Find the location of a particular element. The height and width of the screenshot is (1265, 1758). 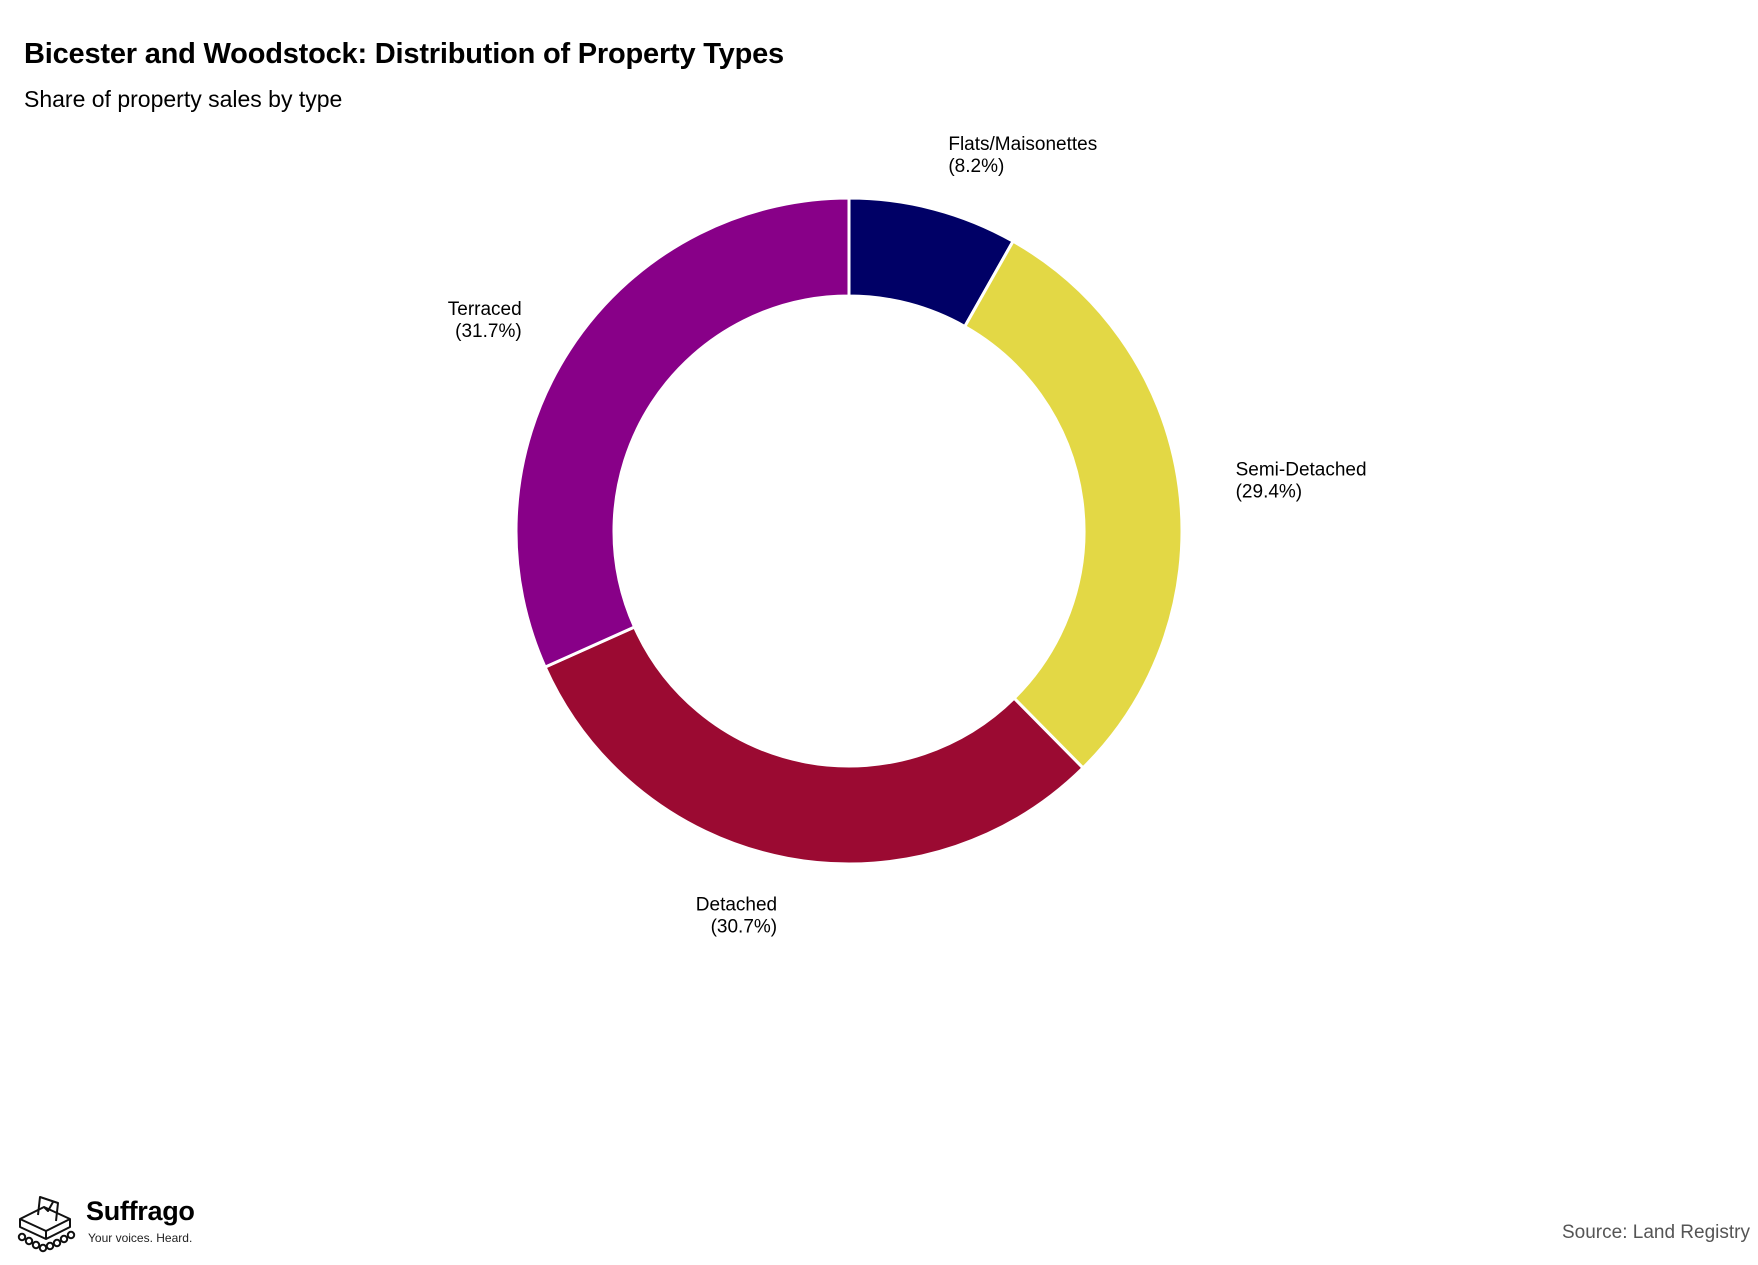

slice-terraced is located at coordinates (682, 433).